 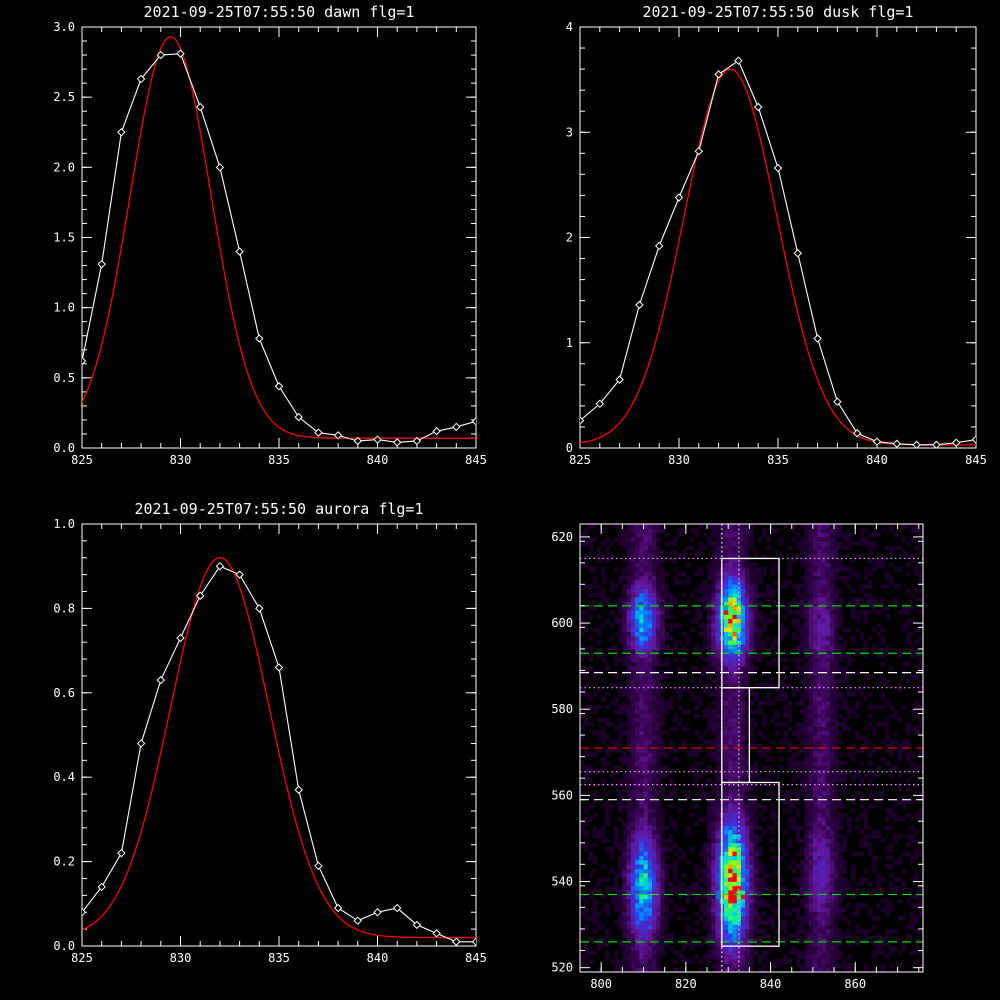 I want to click on dawn-data-point, so click(x=436, y=431).